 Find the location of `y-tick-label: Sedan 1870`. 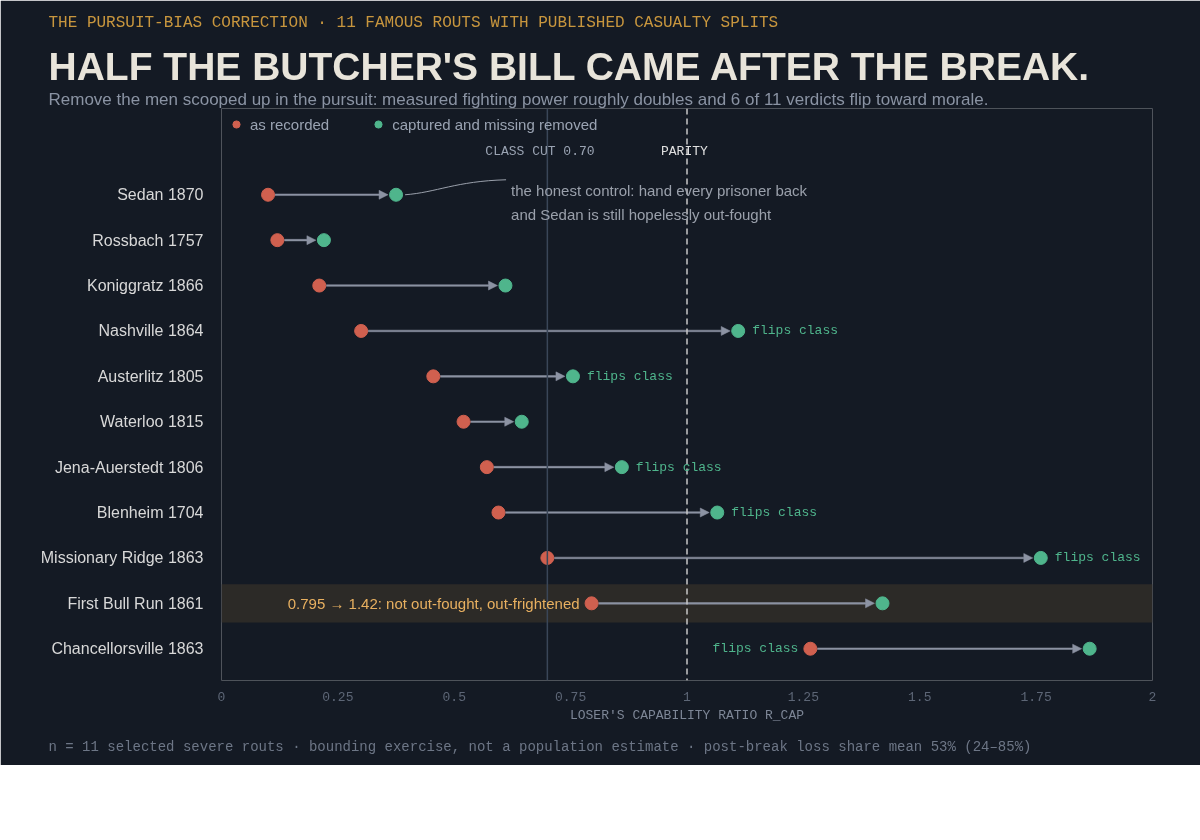

y-tick-label: Sedan 1870 is located at coordinates (160, 195).